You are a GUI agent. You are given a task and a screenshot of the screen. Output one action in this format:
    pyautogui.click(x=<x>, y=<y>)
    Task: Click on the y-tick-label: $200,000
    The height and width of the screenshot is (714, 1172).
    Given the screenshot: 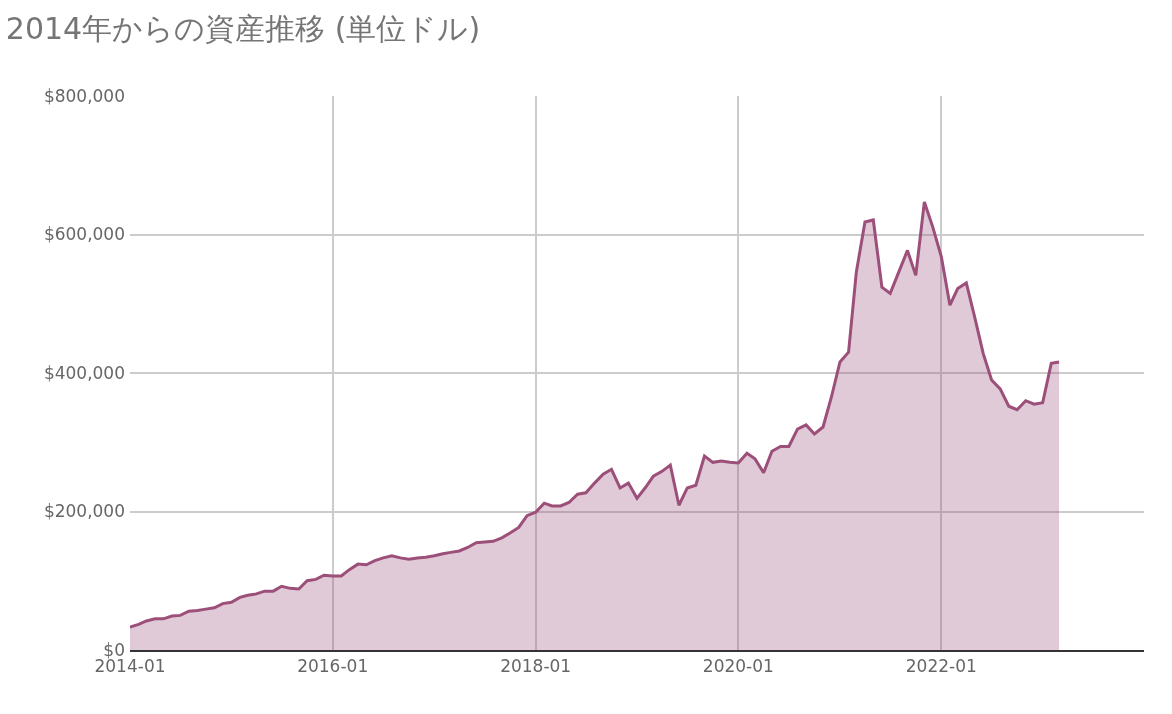 What is the action you would take?
    pyautogui.click(x=84, y=511)
    